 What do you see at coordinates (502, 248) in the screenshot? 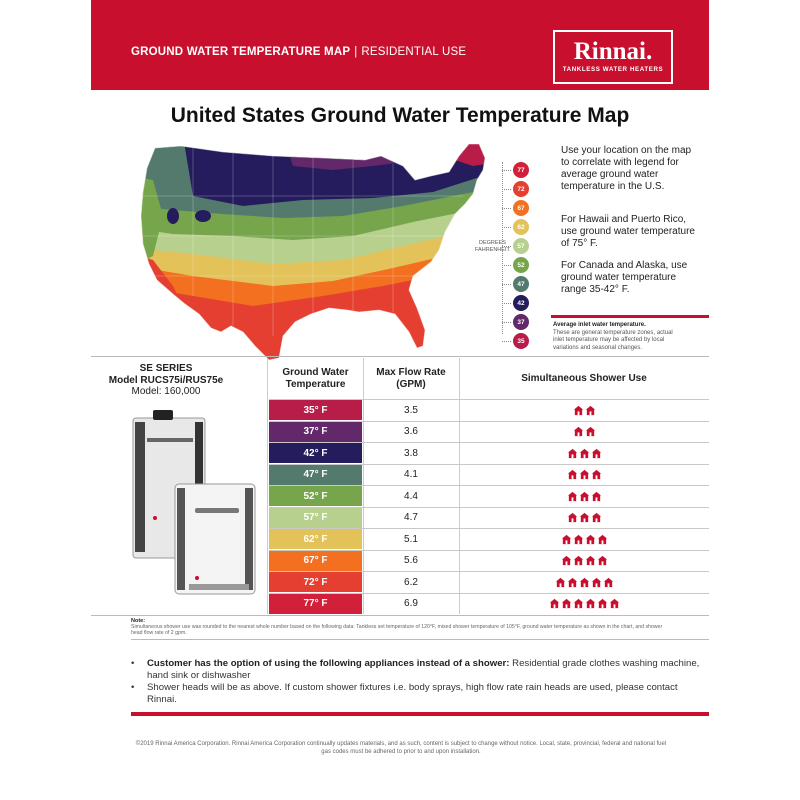
I see `legend-guide-line` at bounding box center [502, 248].